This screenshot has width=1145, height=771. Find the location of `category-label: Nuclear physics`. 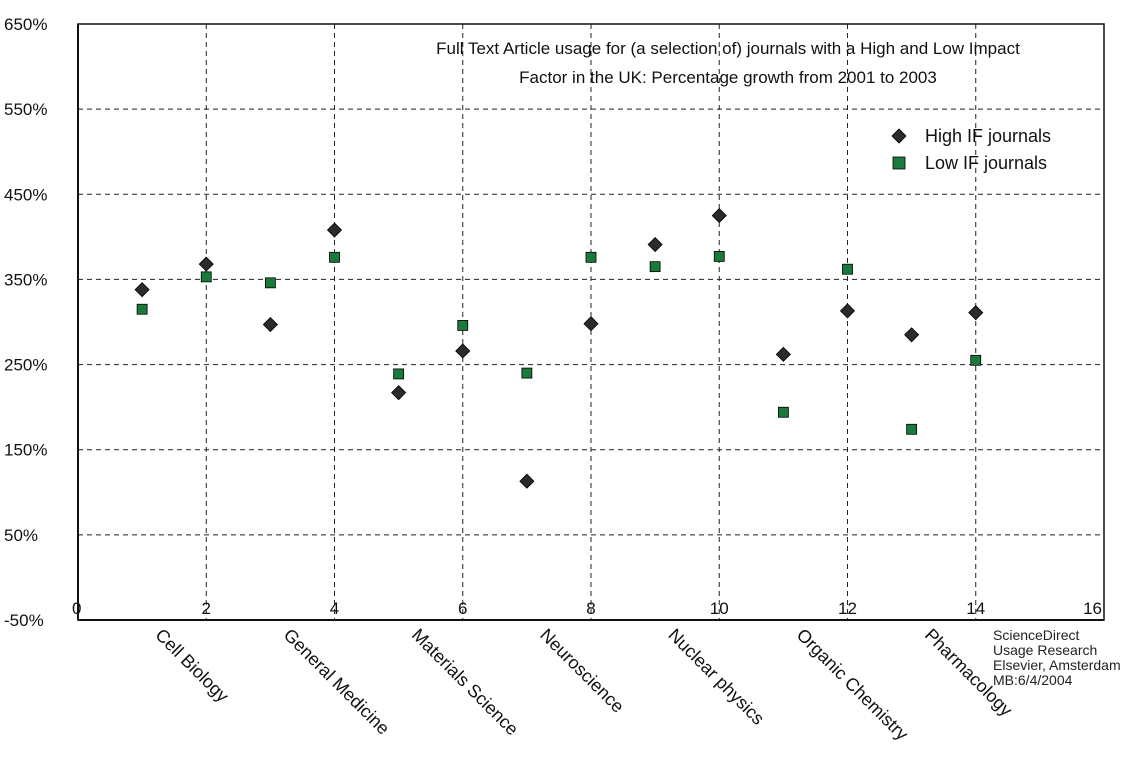

category-label: Nuclear physics is located at coordinates (716, 677).